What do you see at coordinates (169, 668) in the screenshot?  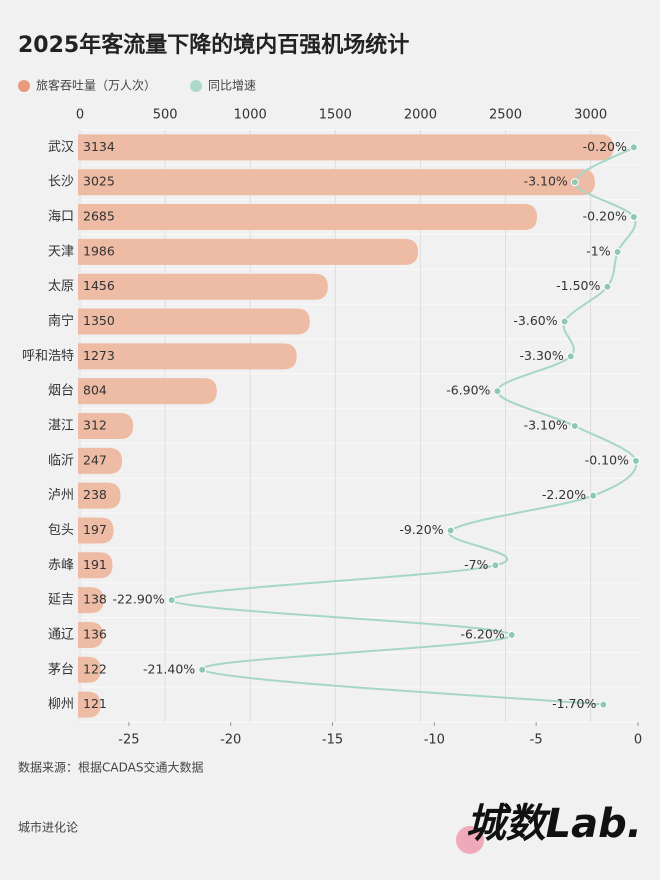 I see `growth-label: -21.40%` at bounding box center [169, 668].